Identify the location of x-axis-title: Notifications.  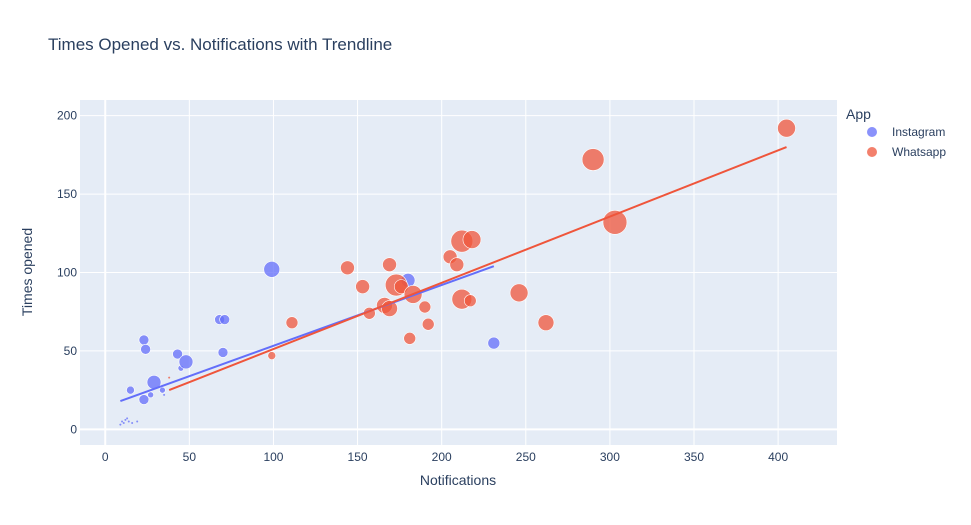
(458, 480).